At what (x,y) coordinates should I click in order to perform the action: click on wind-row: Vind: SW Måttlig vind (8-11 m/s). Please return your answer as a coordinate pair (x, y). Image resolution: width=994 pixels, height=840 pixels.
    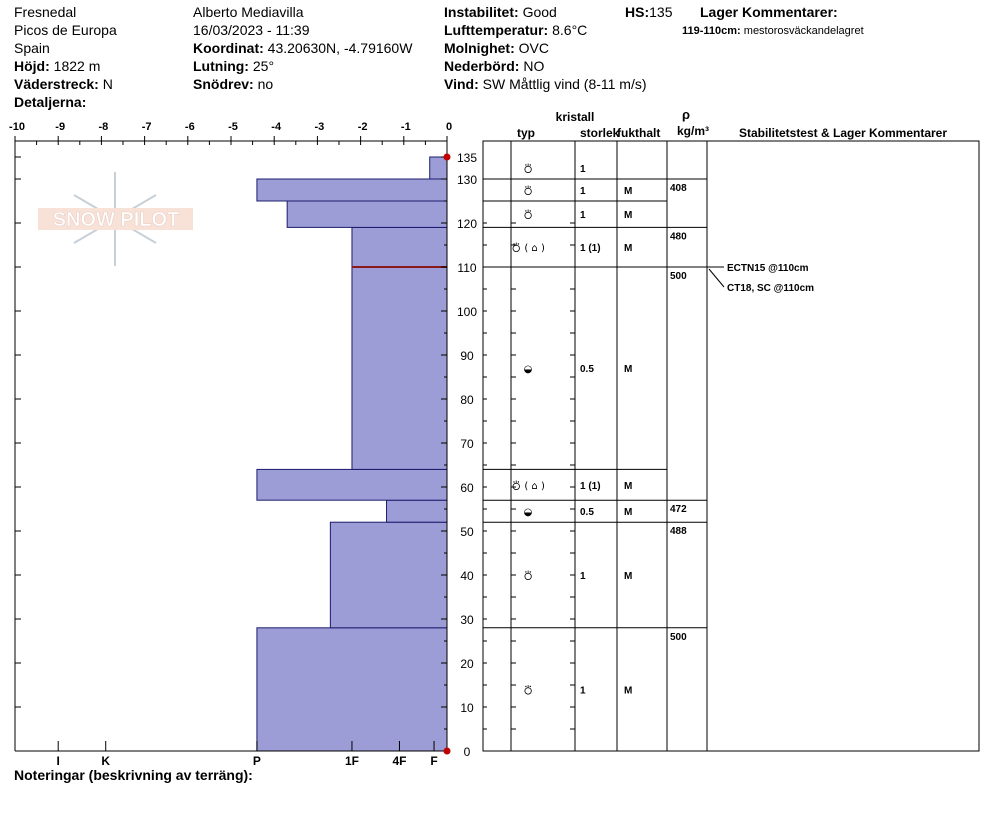
    Looking at the image, I should click on (545, 84).